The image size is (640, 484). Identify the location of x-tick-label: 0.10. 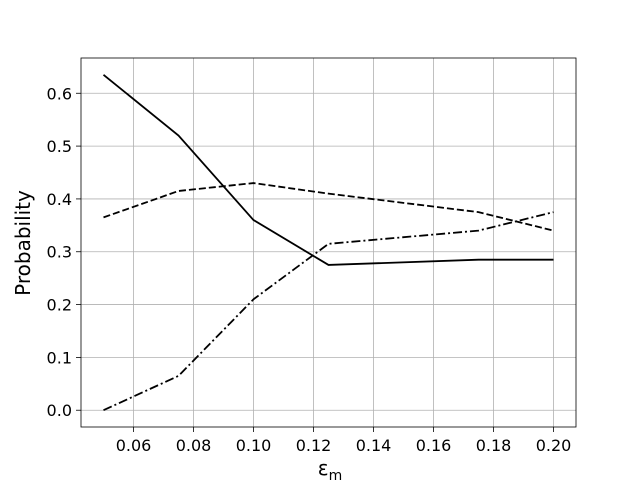
(254, 445).